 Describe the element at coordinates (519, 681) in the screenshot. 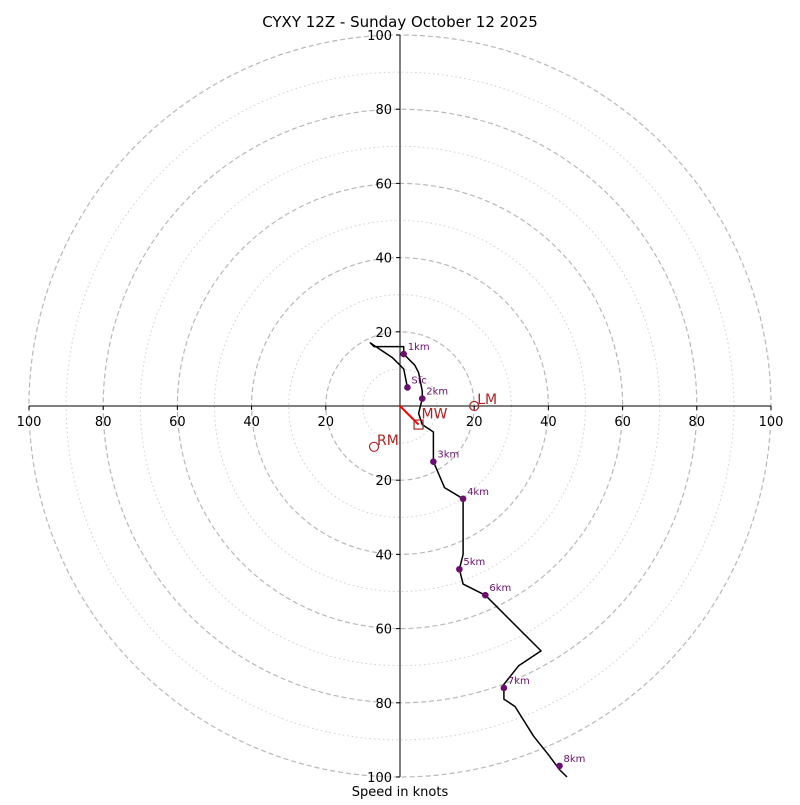

I see `height-marker-label: 7km` at that location.